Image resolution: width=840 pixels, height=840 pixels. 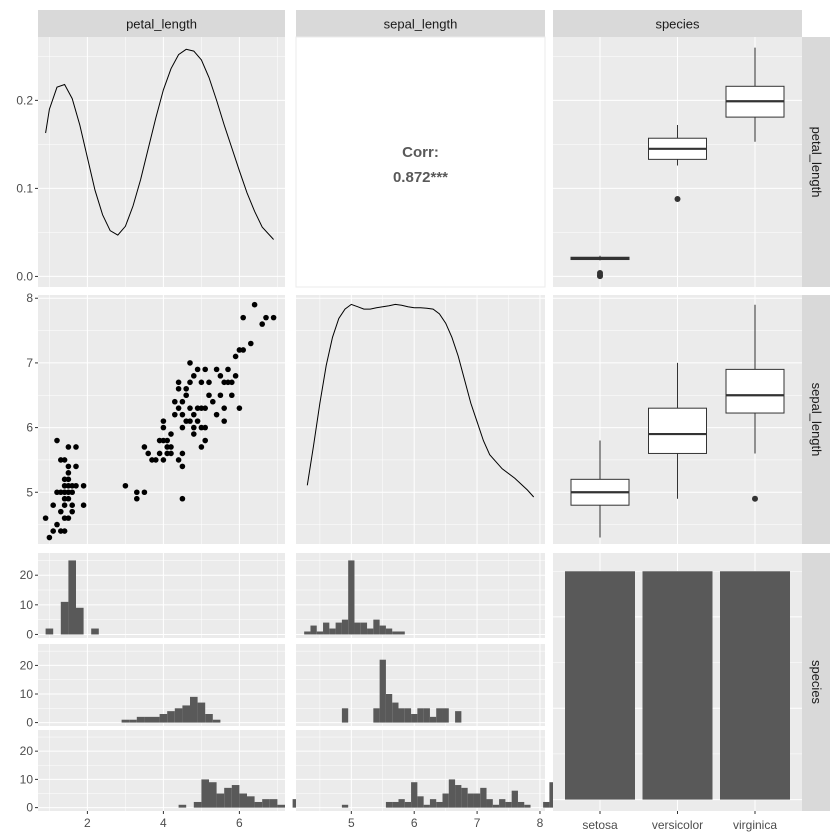 What do you see at coordinates (161, 24) in the screenshot?
I see `column-strip-label-petal-length: petal_length` at bounding box center [161, 24].